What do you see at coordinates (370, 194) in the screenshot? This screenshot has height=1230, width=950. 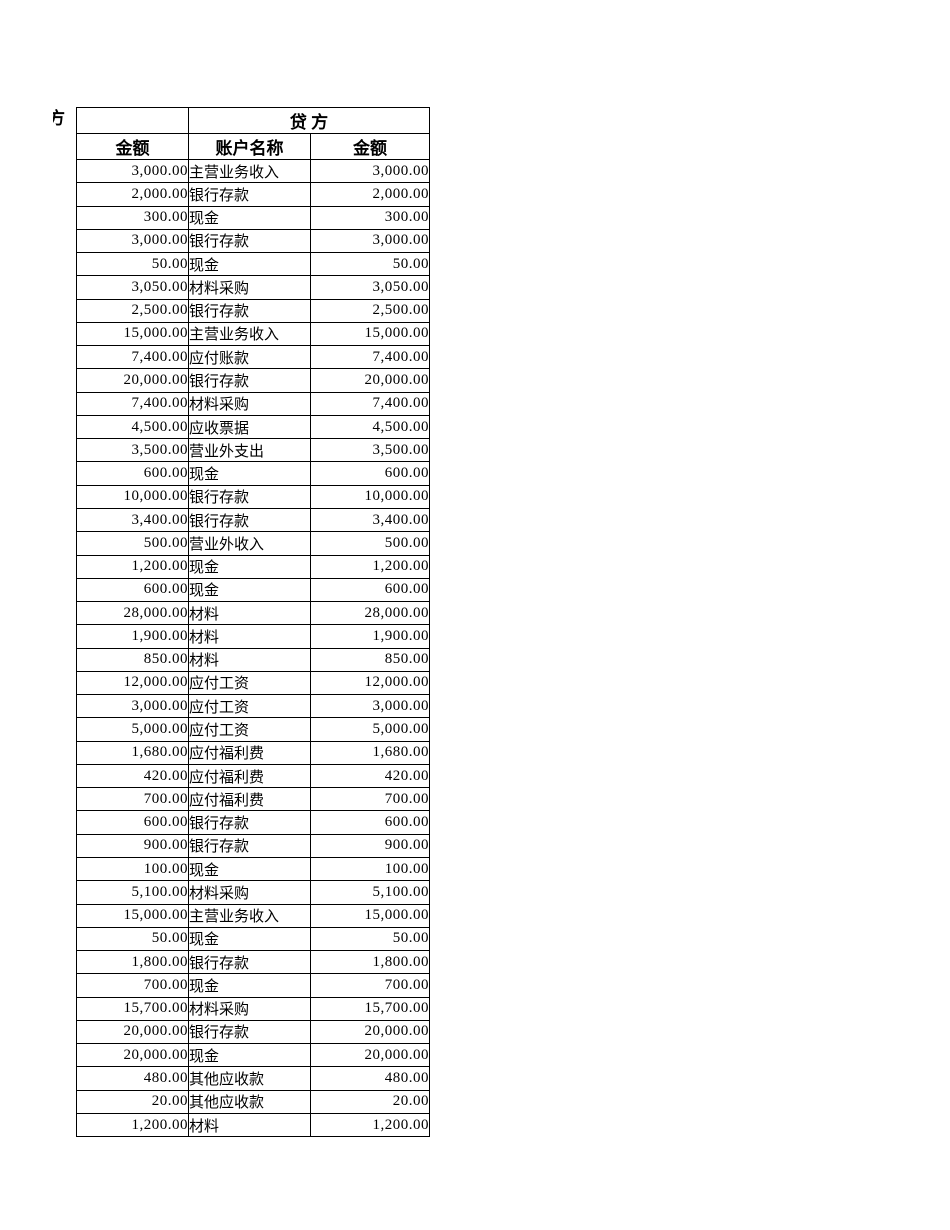 I see `credit-amount-cell: 2,000.00` at bounding box center [370, 194].